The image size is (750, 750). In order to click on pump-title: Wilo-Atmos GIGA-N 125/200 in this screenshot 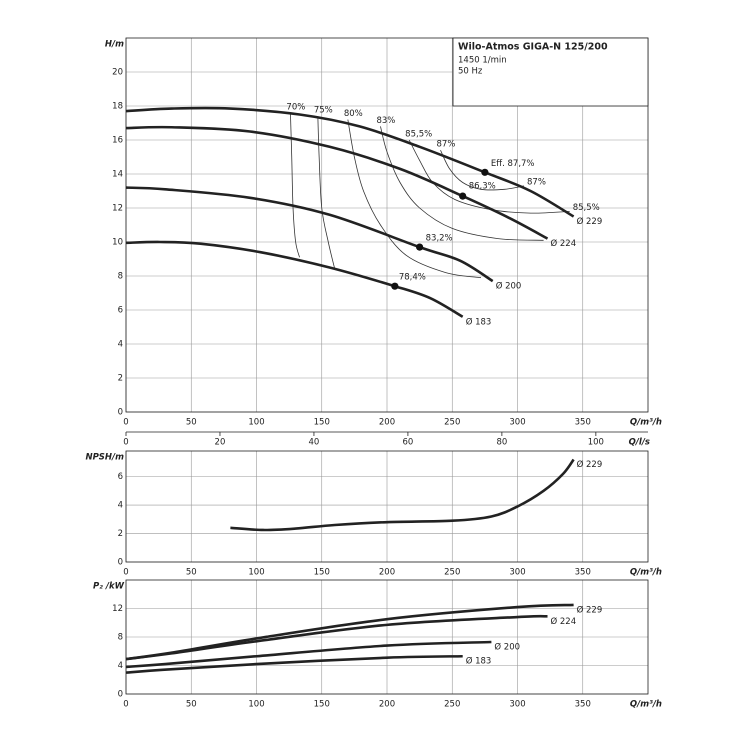, I will do `click(533, 47)`.